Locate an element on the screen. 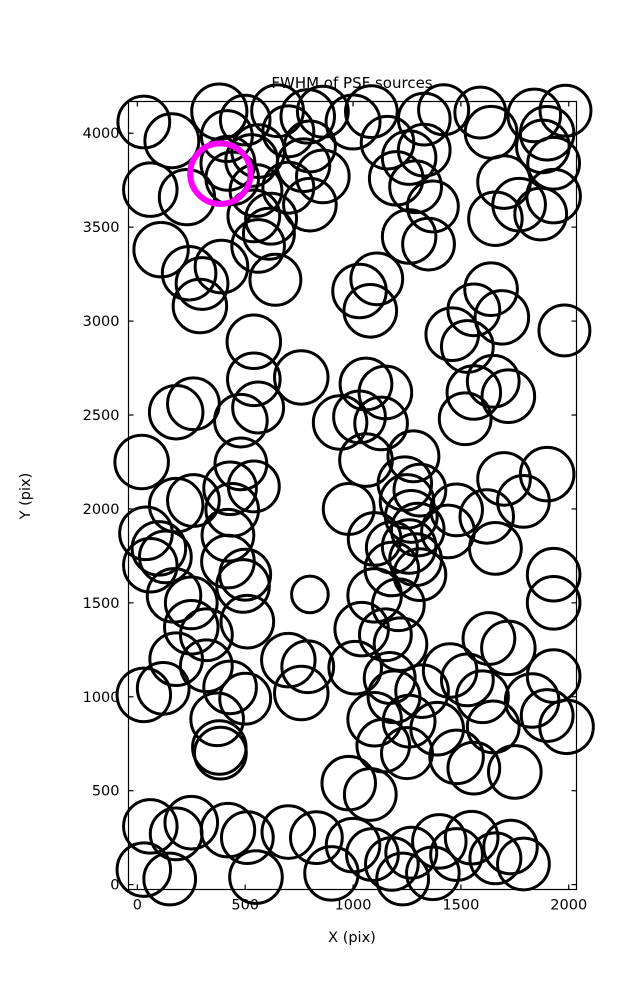 The height and width of the screenshot is (1000, 637). y-tick-label: 1000 is located at coordinates (101, 698).